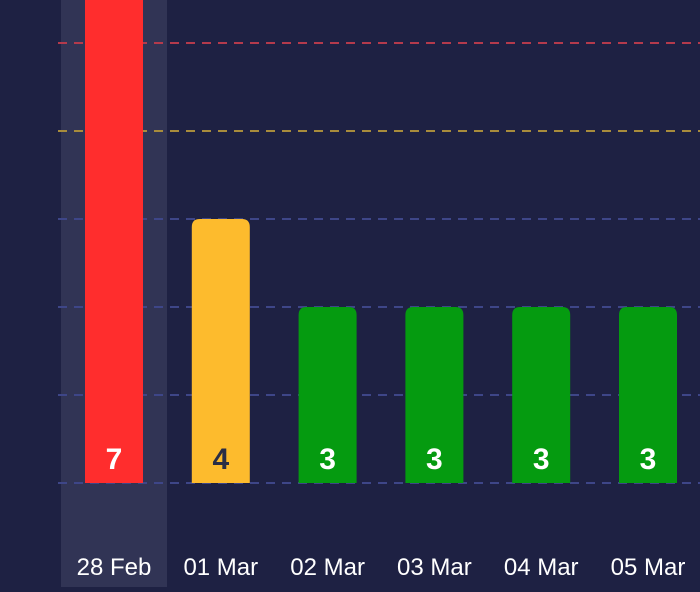 The height and width of the screenshot is (592, 700). I want to click on x-tick-label: 01 Mar, so click(220, 567).